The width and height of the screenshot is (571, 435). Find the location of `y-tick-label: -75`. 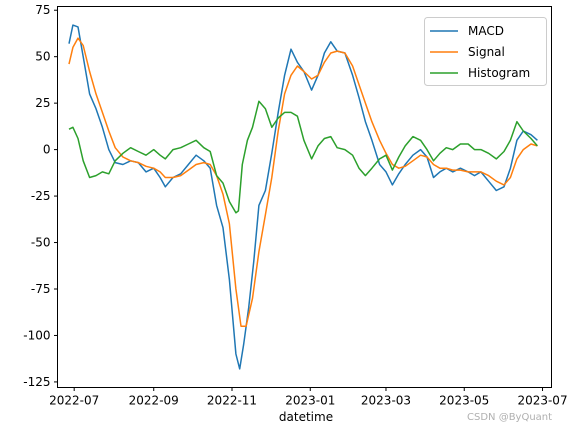

y-tick-label: -75 is located at coordinates (41, 289).